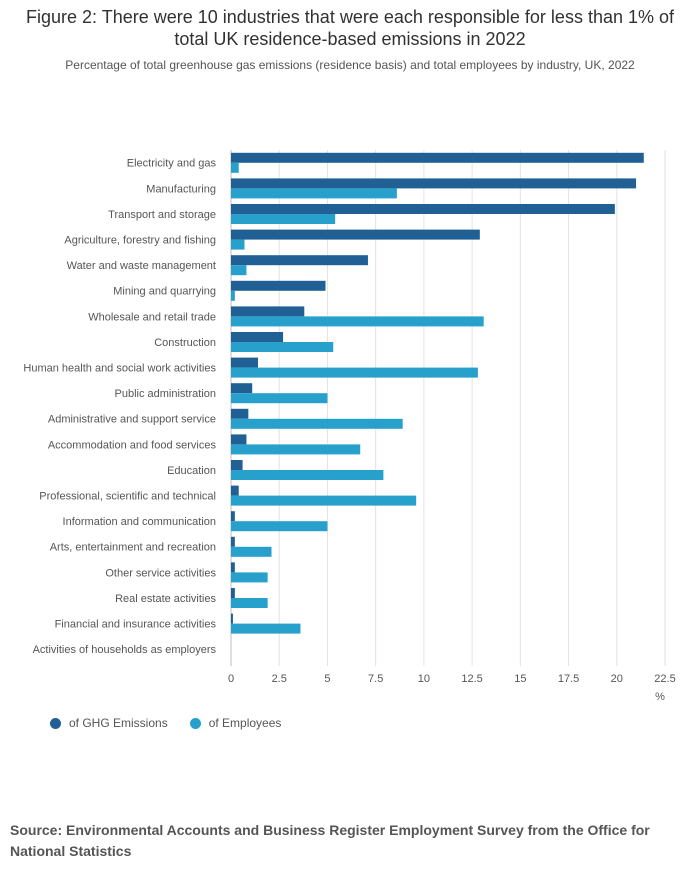 The width and height of the screenshot is (700, 882). What do you see at coordinates (133, 548) in the screenshot?
I see `category-label: Arts, entertainment and recreation` at bounding box center [133, 548].